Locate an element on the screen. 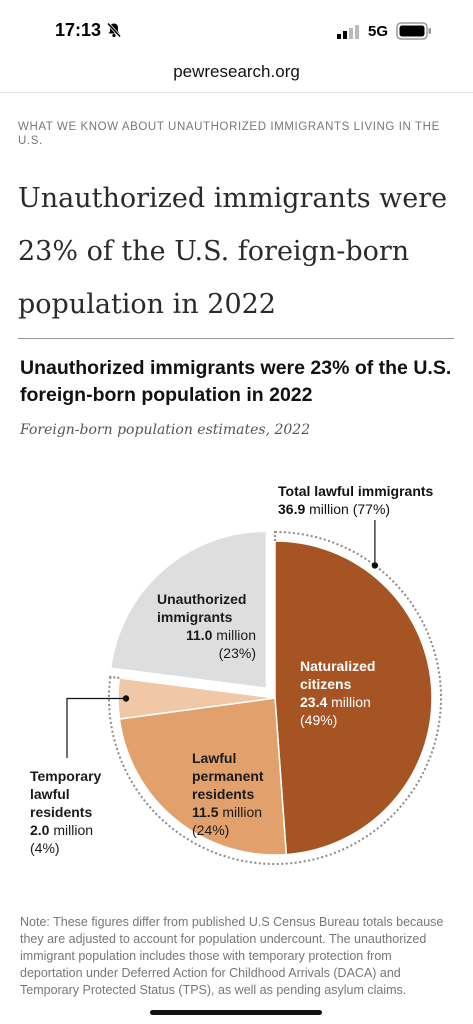 The image size is (473, 1024). naturalized-citizens-slice is located at coordinates (353, 698).